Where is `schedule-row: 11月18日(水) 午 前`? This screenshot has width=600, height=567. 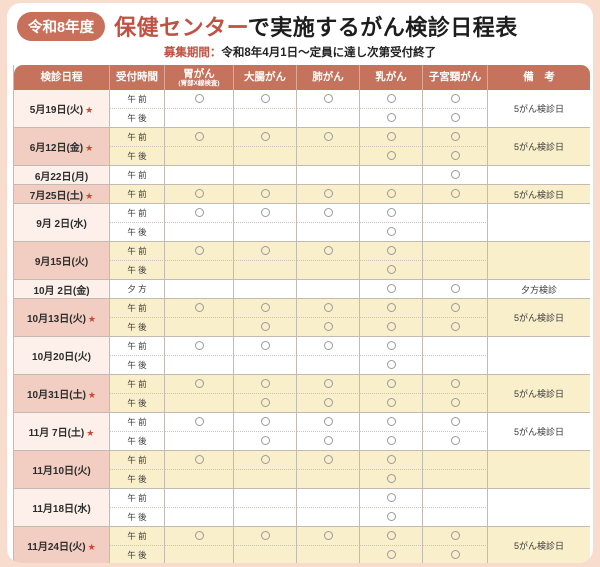 schedule-row: 11月18日(水) 午 前 is located at coordinates (302, 507).